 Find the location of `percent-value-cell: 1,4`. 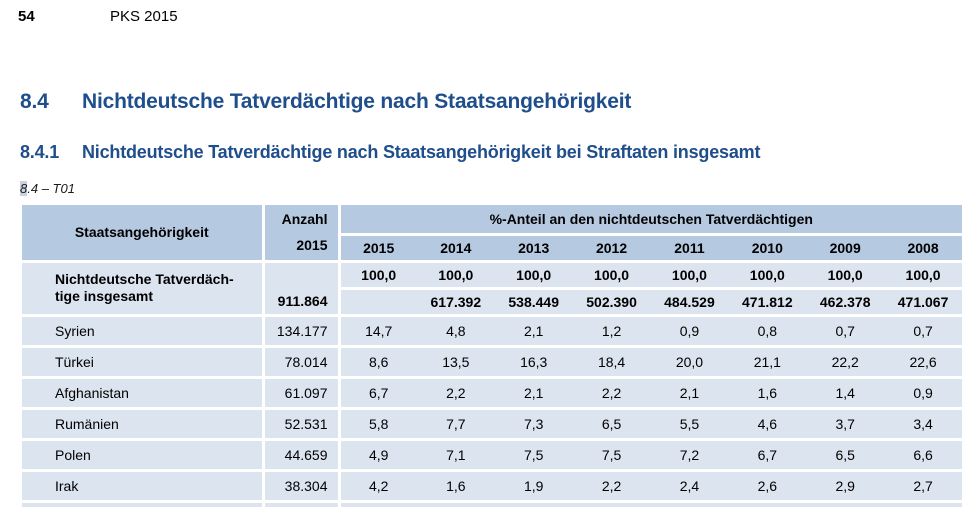

percent-value-cell: 1,4 is located at coordinates (845, 391).